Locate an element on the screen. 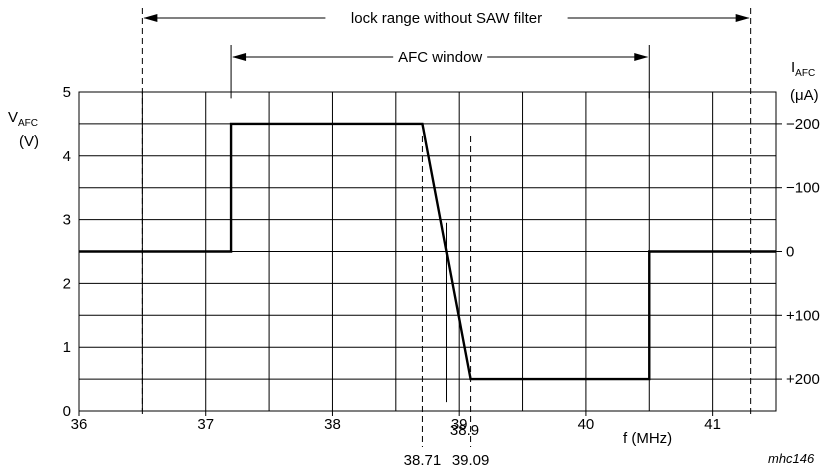 The height and width of the screenshot is (471, 836). x-tick-label: 38 is located at coordinates (332, 424).